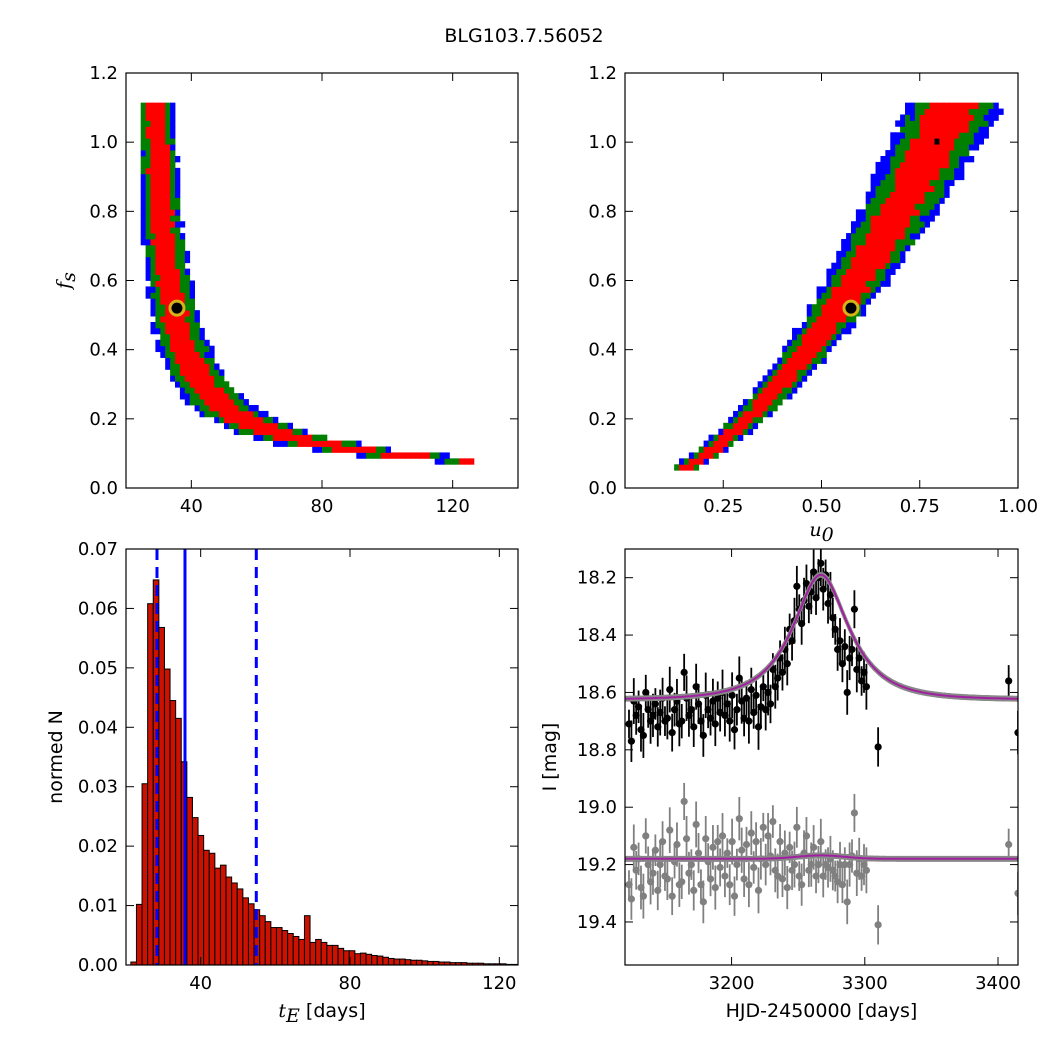 Image resolution: width=1050 pixels, height=1050 pixels. Describe the element at coordinates (821, 747) in the screenshot. I see `plot-area` at that location.